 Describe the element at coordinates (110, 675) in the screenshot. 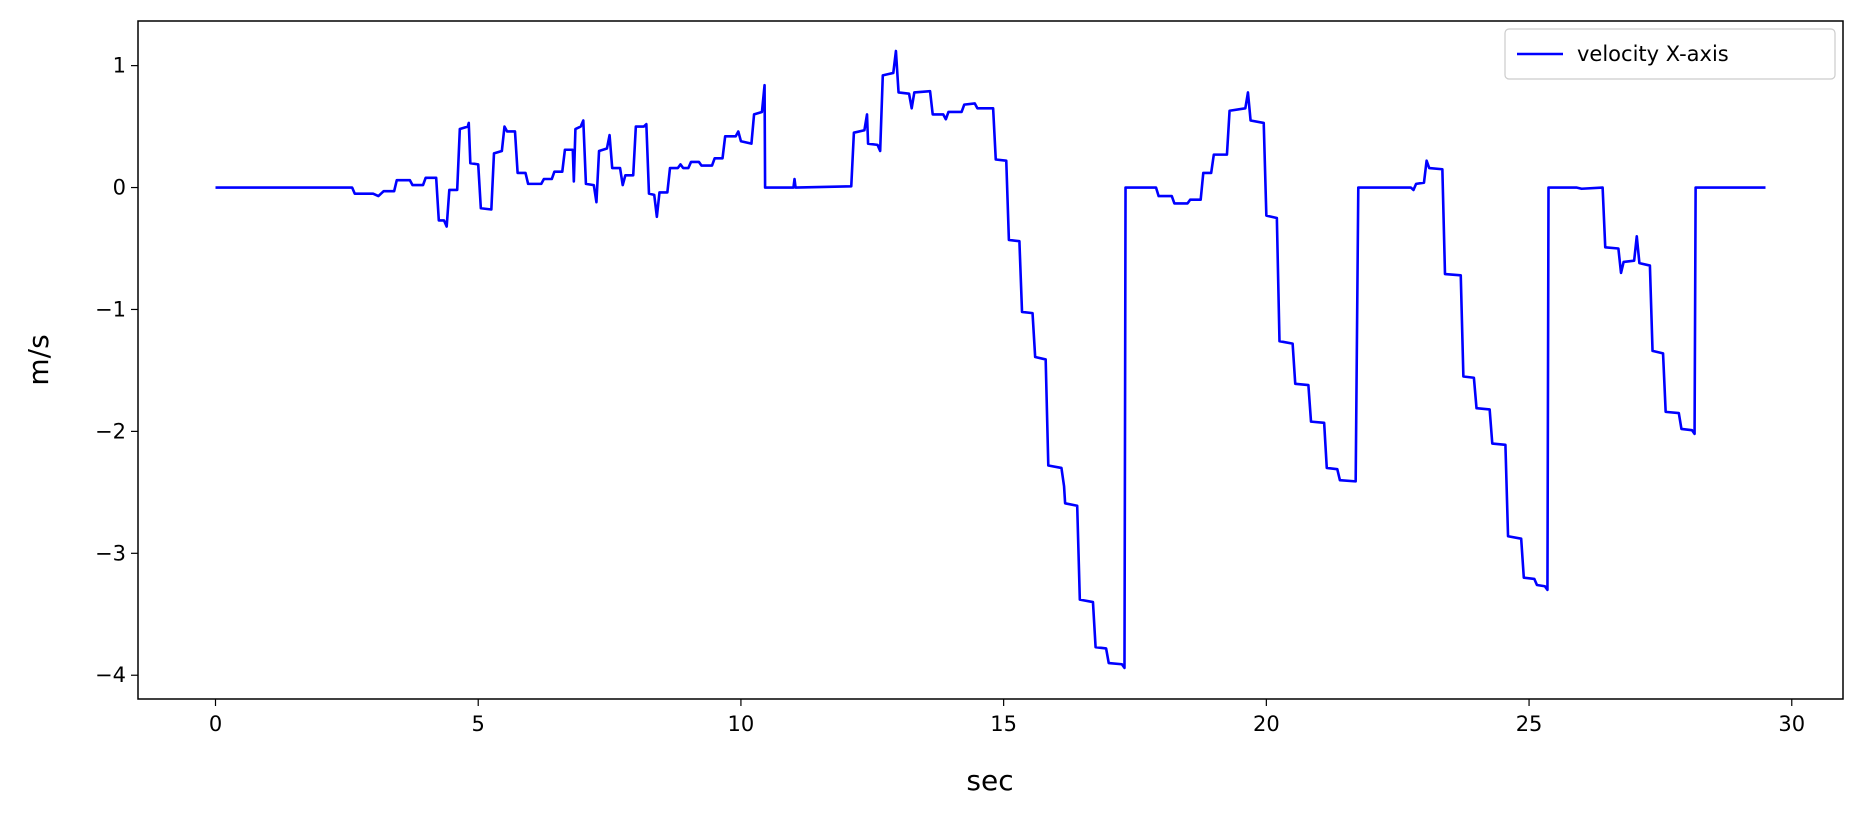

I see `y-tick-label: −4` at that location.